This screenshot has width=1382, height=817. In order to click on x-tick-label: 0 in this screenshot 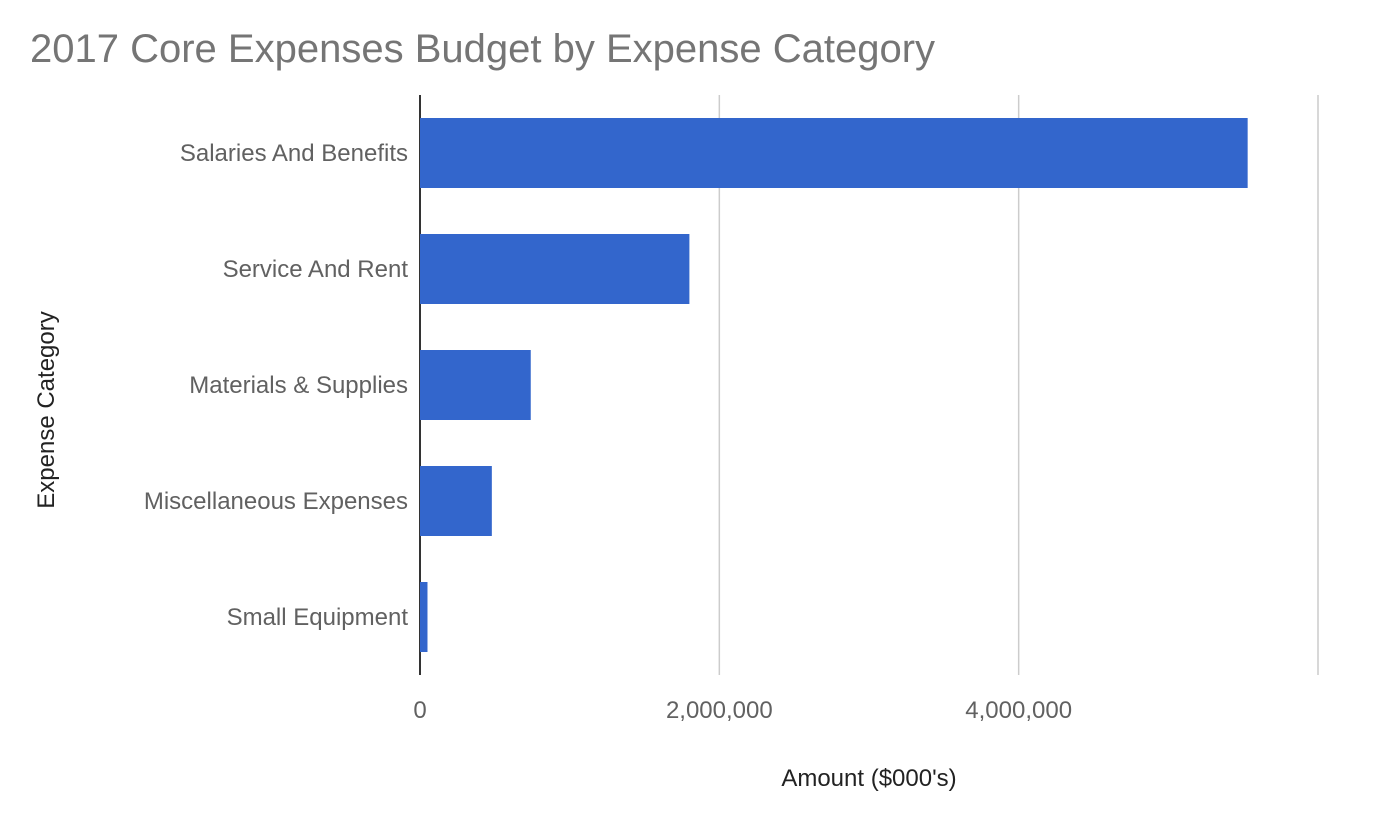, I will do `click(419, 710)`.